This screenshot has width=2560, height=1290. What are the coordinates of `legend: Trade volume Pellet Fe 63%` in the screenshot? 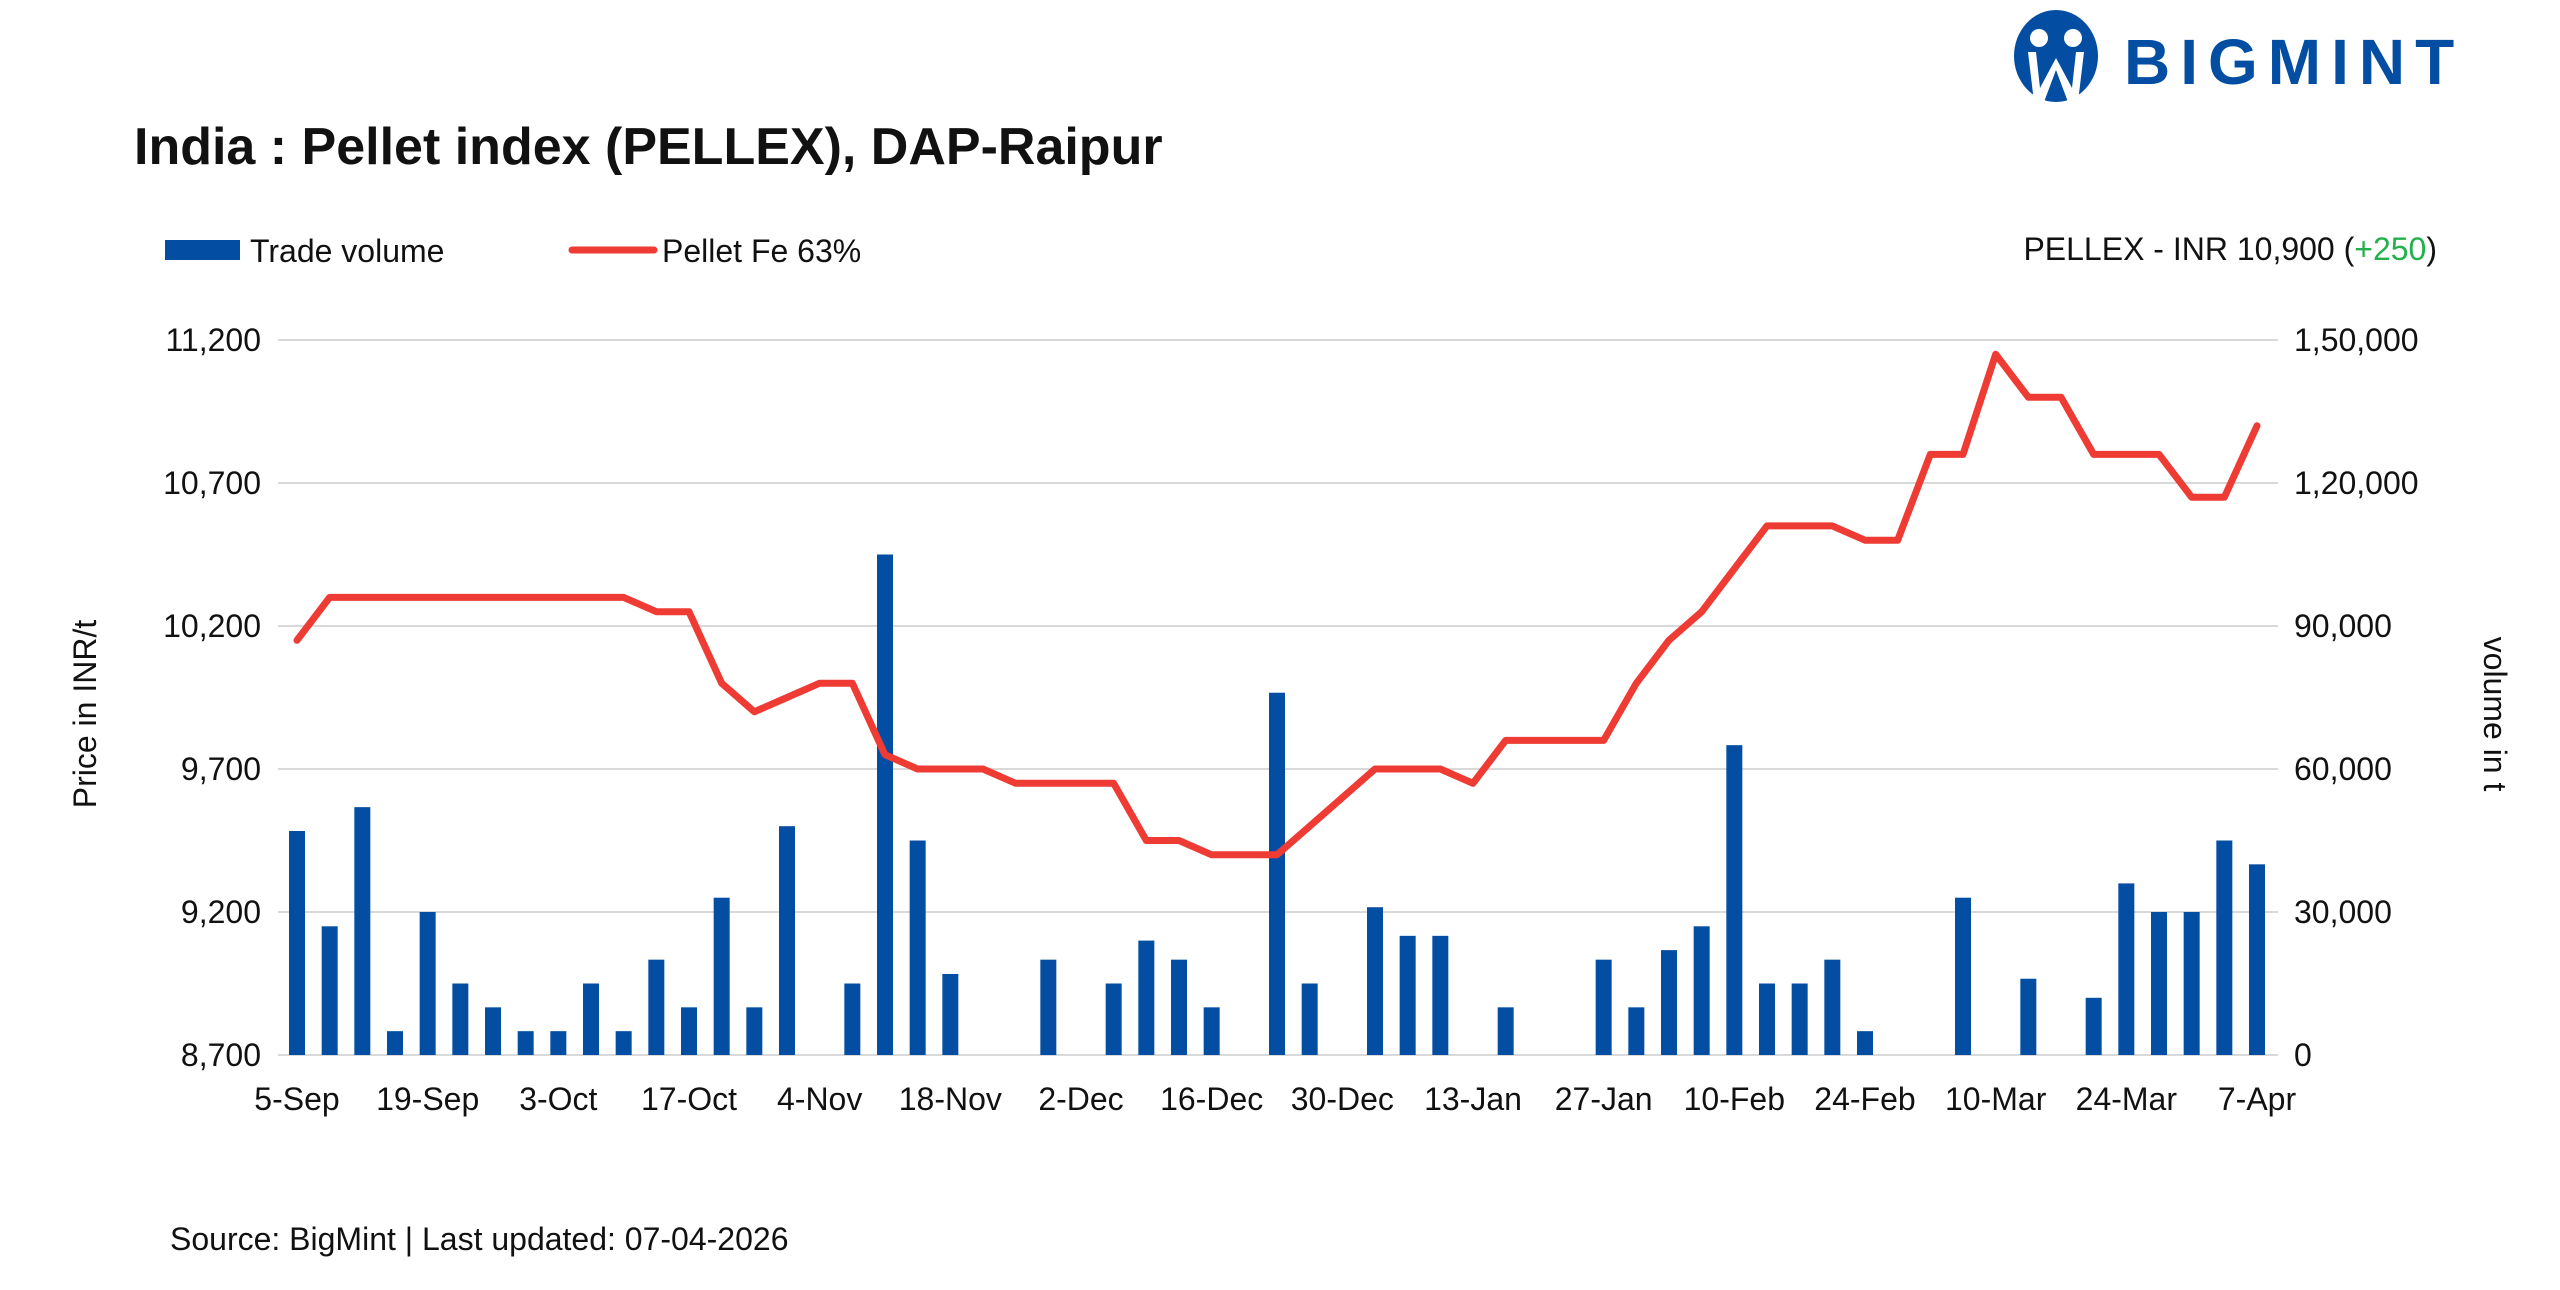 It's located at (513, 251).